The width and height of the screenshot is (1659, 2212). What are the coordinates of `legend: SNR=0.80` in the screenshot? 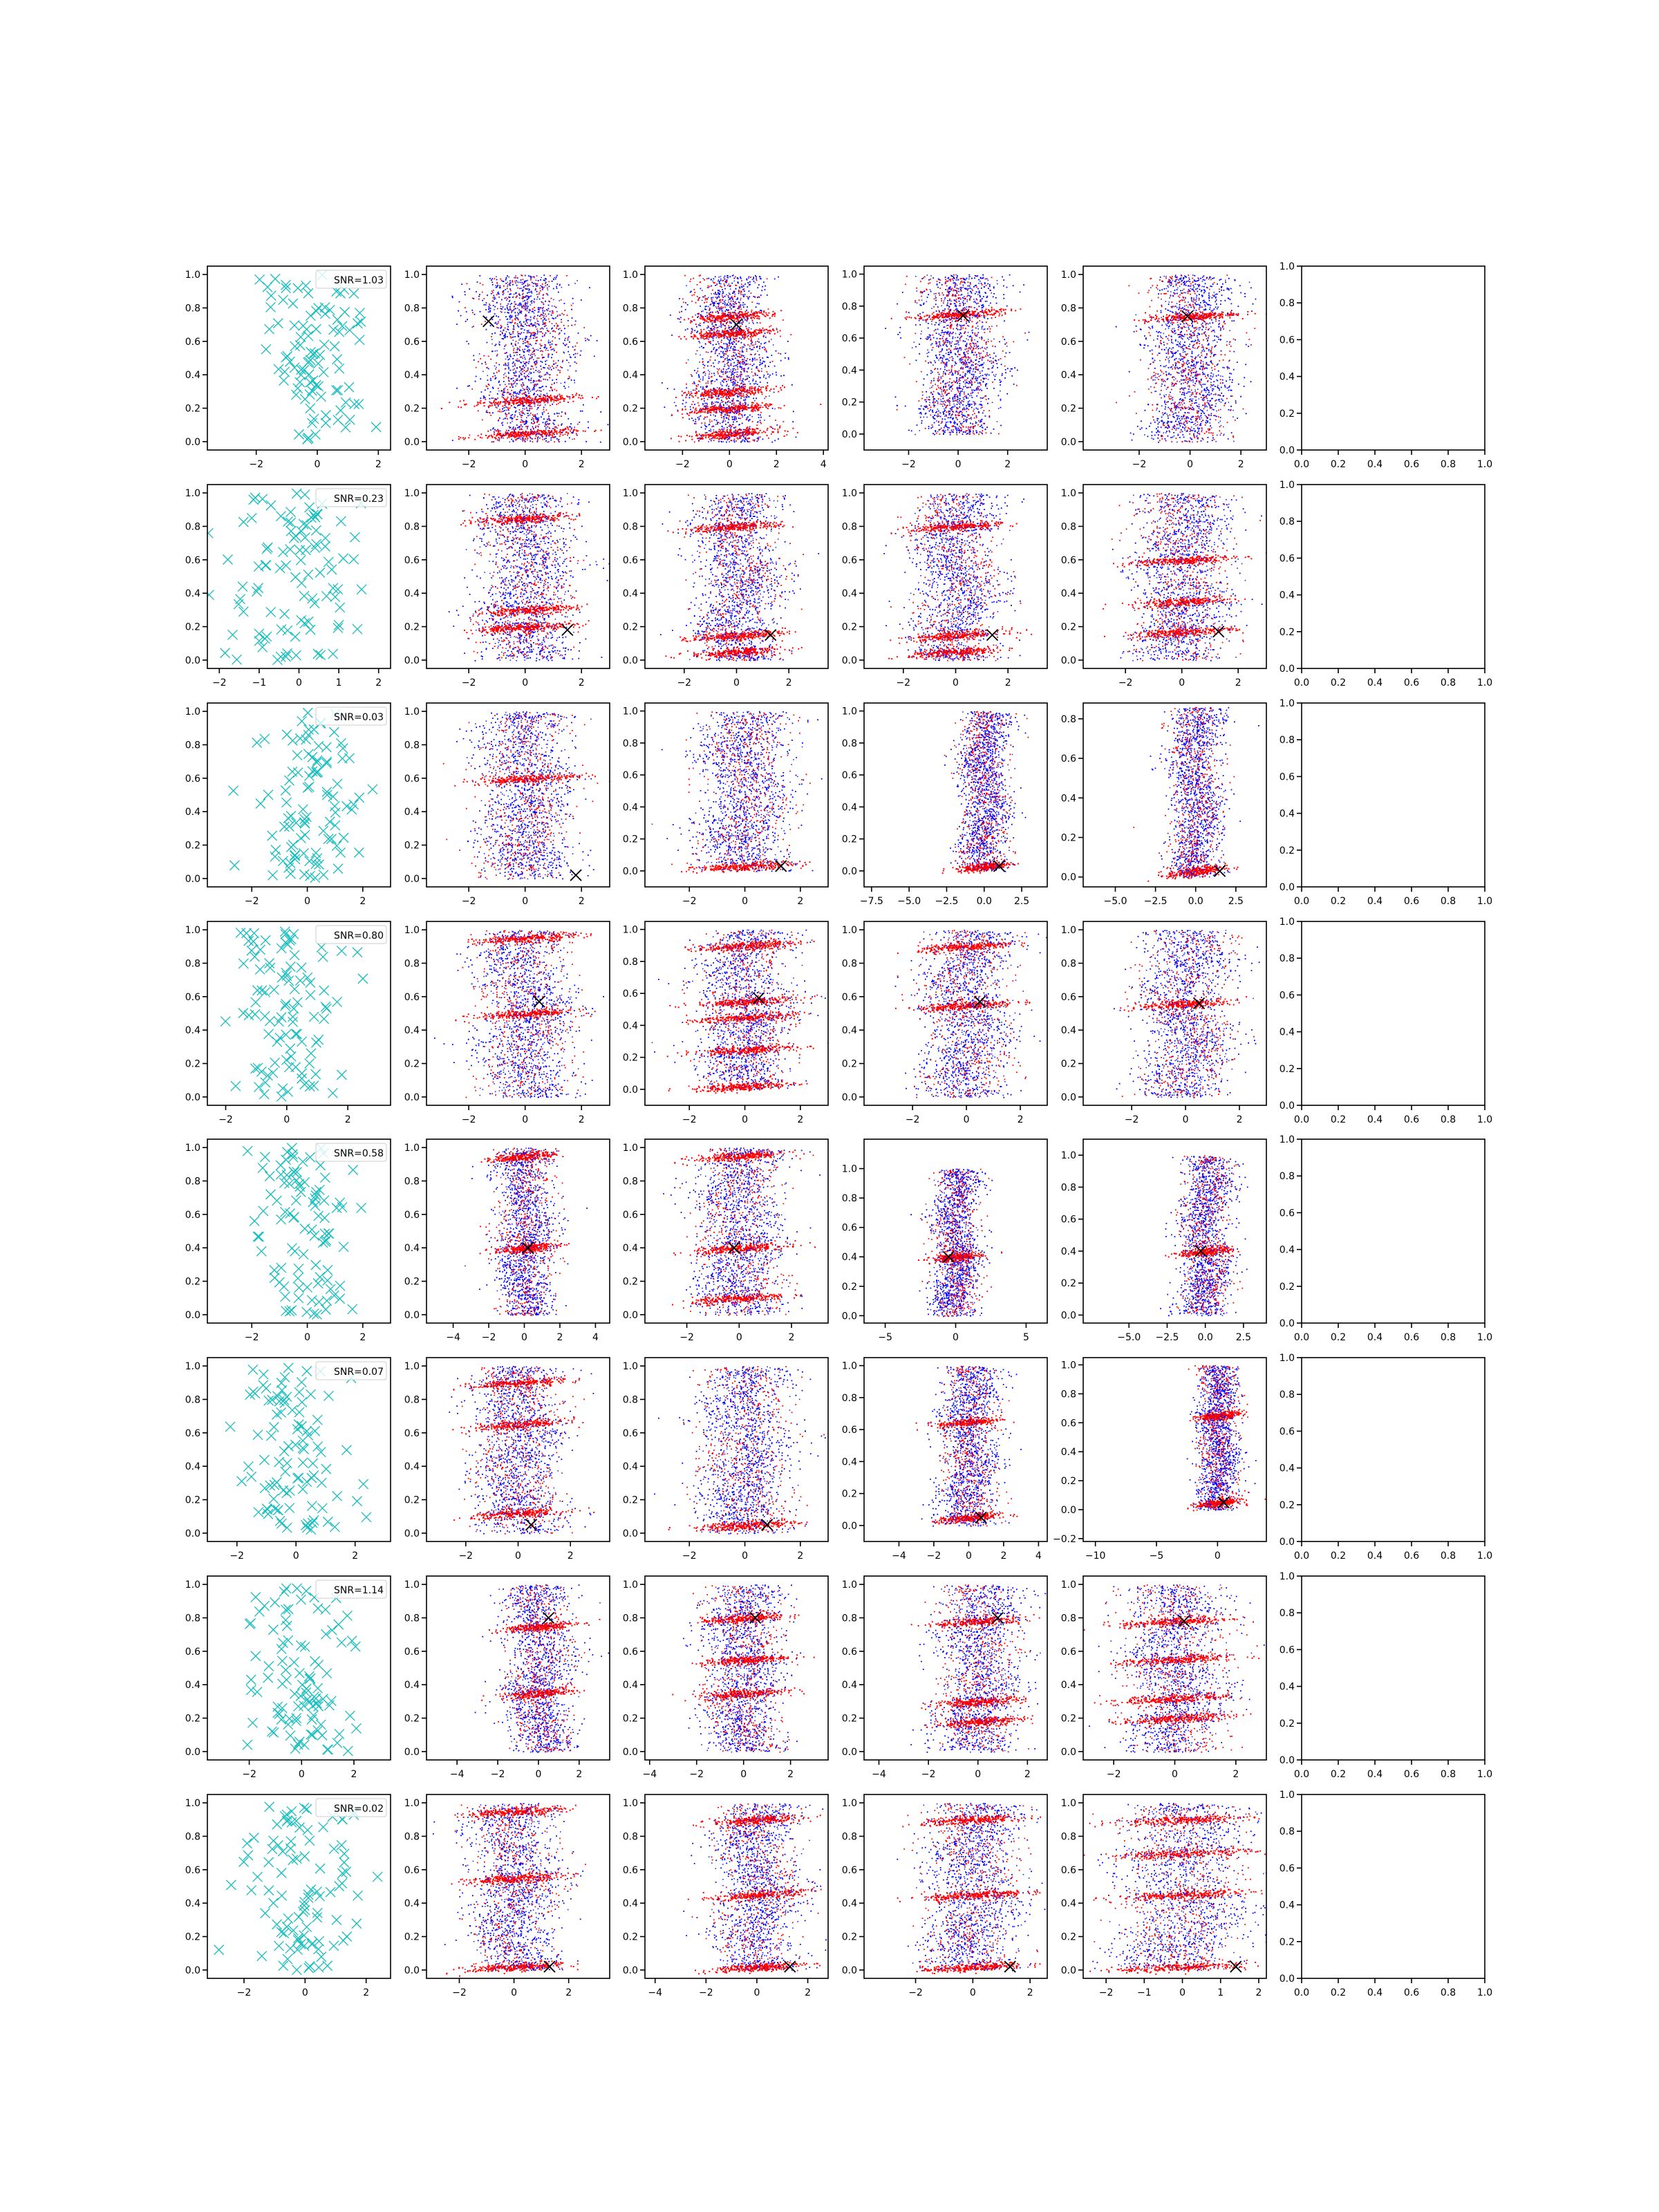 It's located at (351, 934).